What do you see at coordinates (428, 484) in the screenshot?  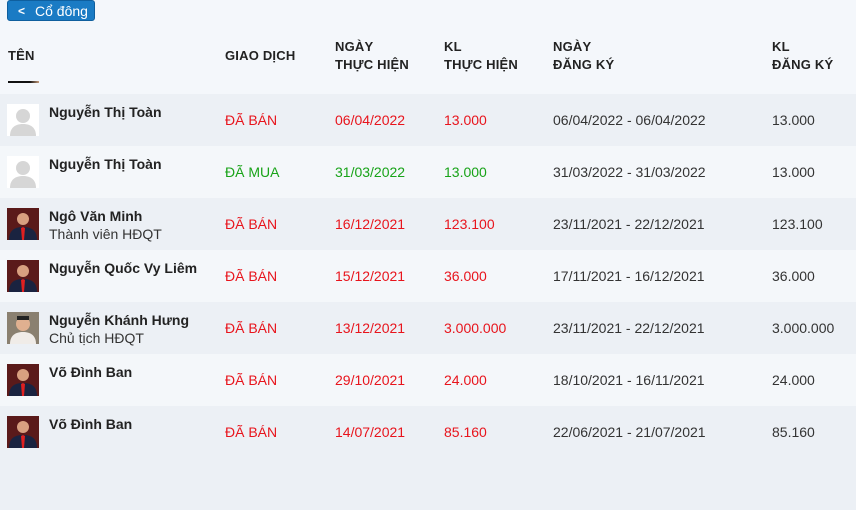 I see `table-row-partial` at bounding box center [428, 484].